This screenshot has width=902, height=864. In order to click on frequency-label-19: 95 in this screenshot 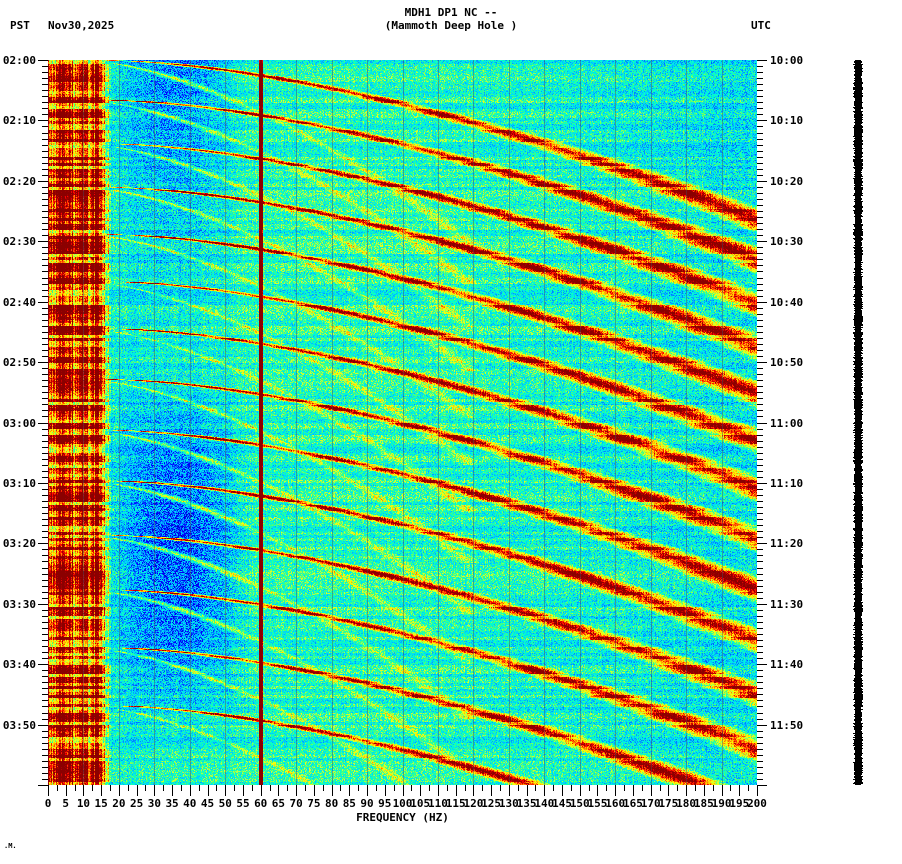, I will do `click(385, 803)`.